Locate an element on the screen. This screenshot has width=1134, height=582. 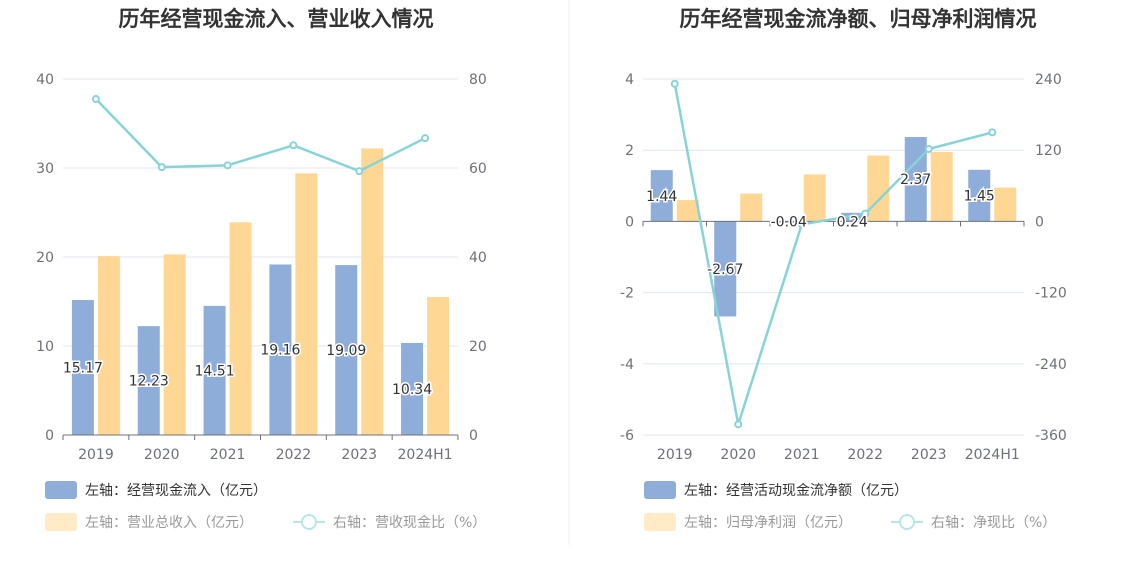
legend-label: 右轴：营收现金比（%） is located at coordinates (409, 523).